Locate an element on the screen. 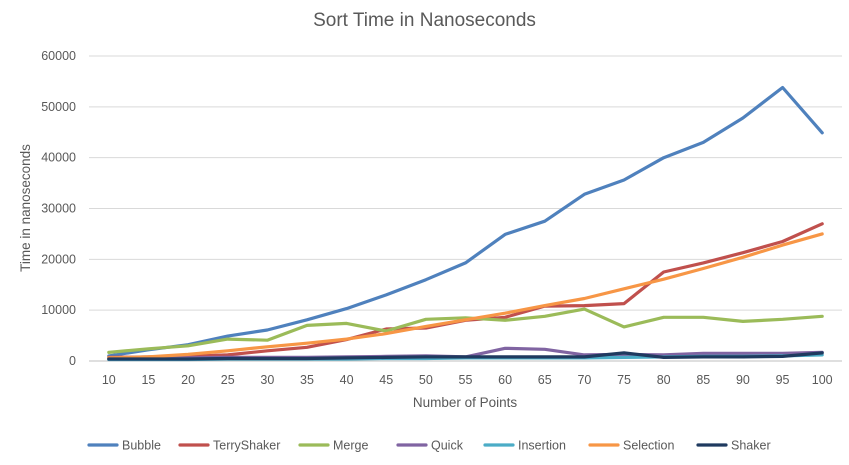 The image size is (849, 465). x-tick-label: 55 is located at coordinates (466, 380).